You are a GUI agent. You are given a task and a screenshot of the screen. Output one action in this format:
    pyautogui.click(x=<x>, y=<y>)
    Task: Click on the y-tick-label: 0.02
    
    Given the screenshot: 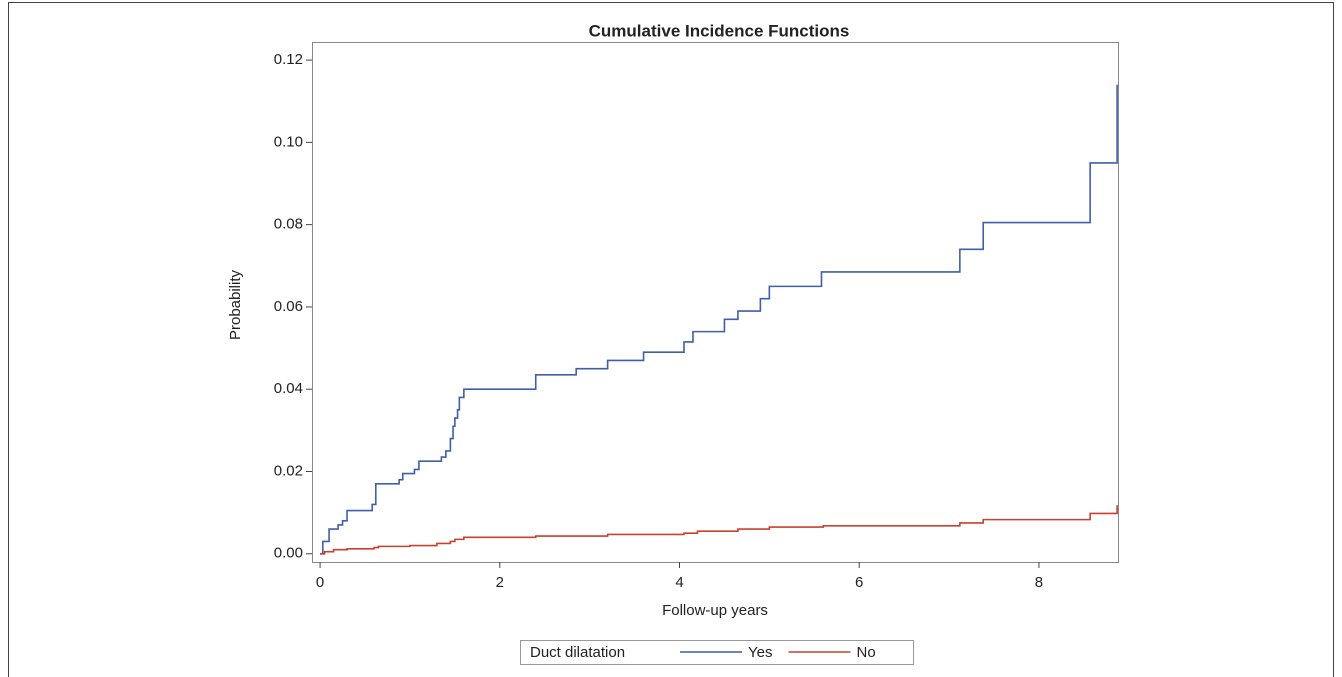 What is the action you would take?
    pyautogui.click(x=288, y=470)
    